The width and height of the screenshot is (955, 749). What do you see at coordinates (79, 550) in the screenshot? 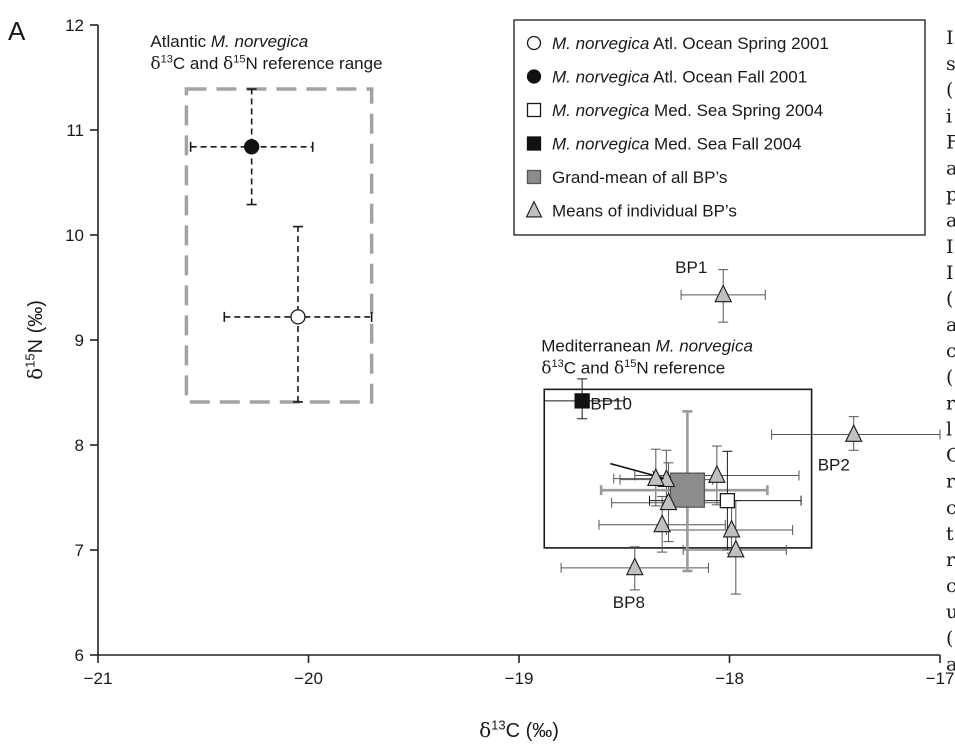
I see `y-tick-label: 7` at bounding box center [79, 550].